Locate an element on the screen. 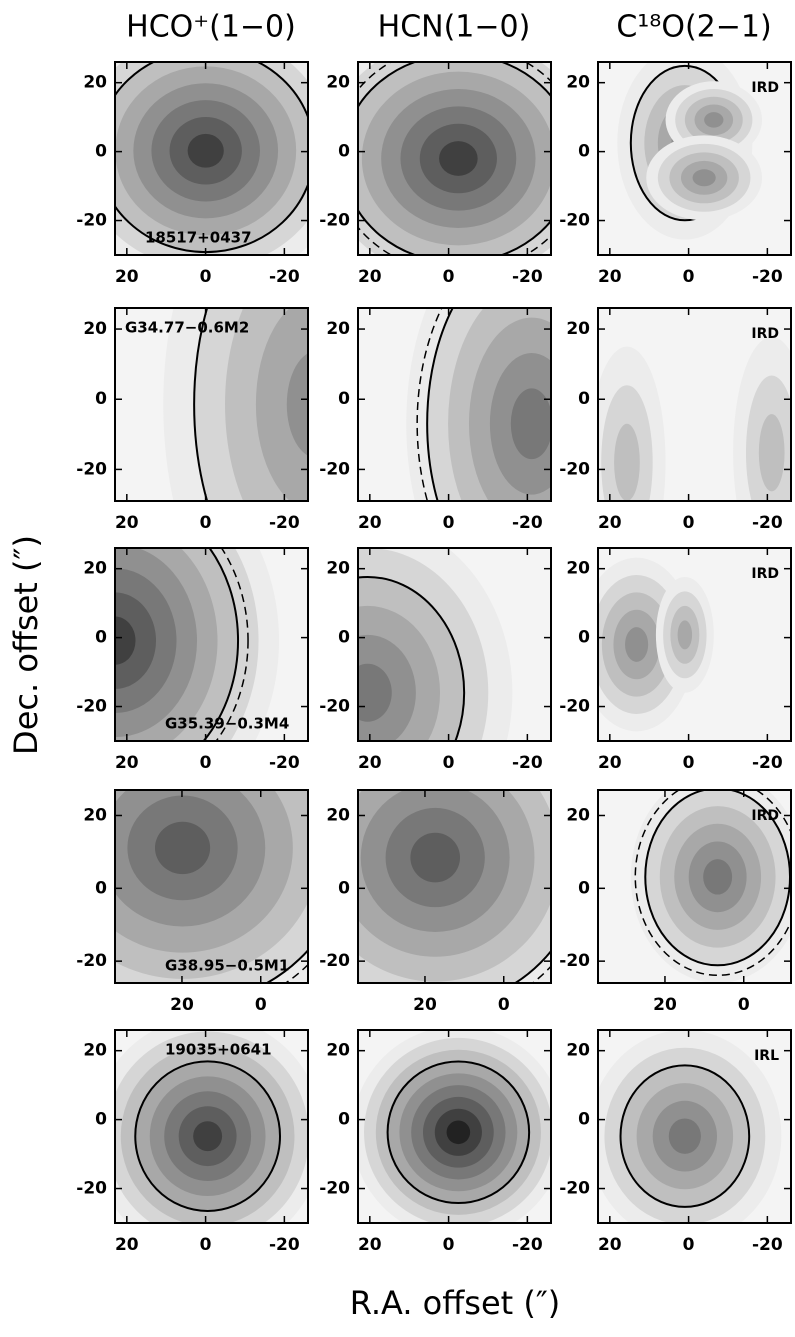  x-axis-label: R.A. offset (″) is located at coordinates (455, 1303).